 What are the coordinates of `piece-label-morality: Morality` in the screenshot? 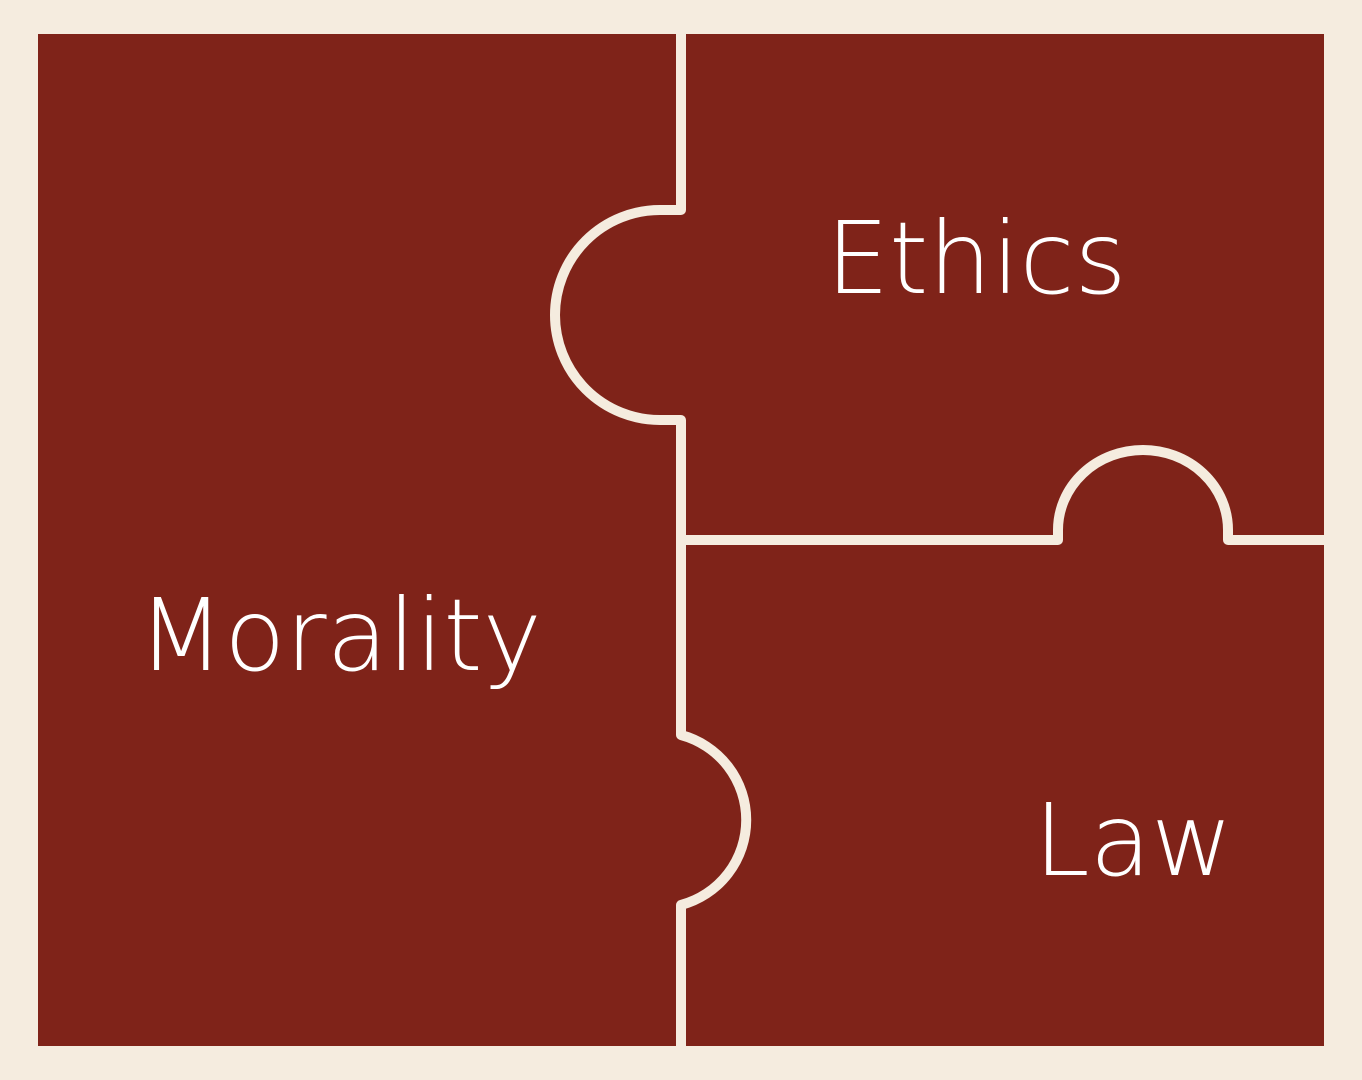 It's located at (340, 635).